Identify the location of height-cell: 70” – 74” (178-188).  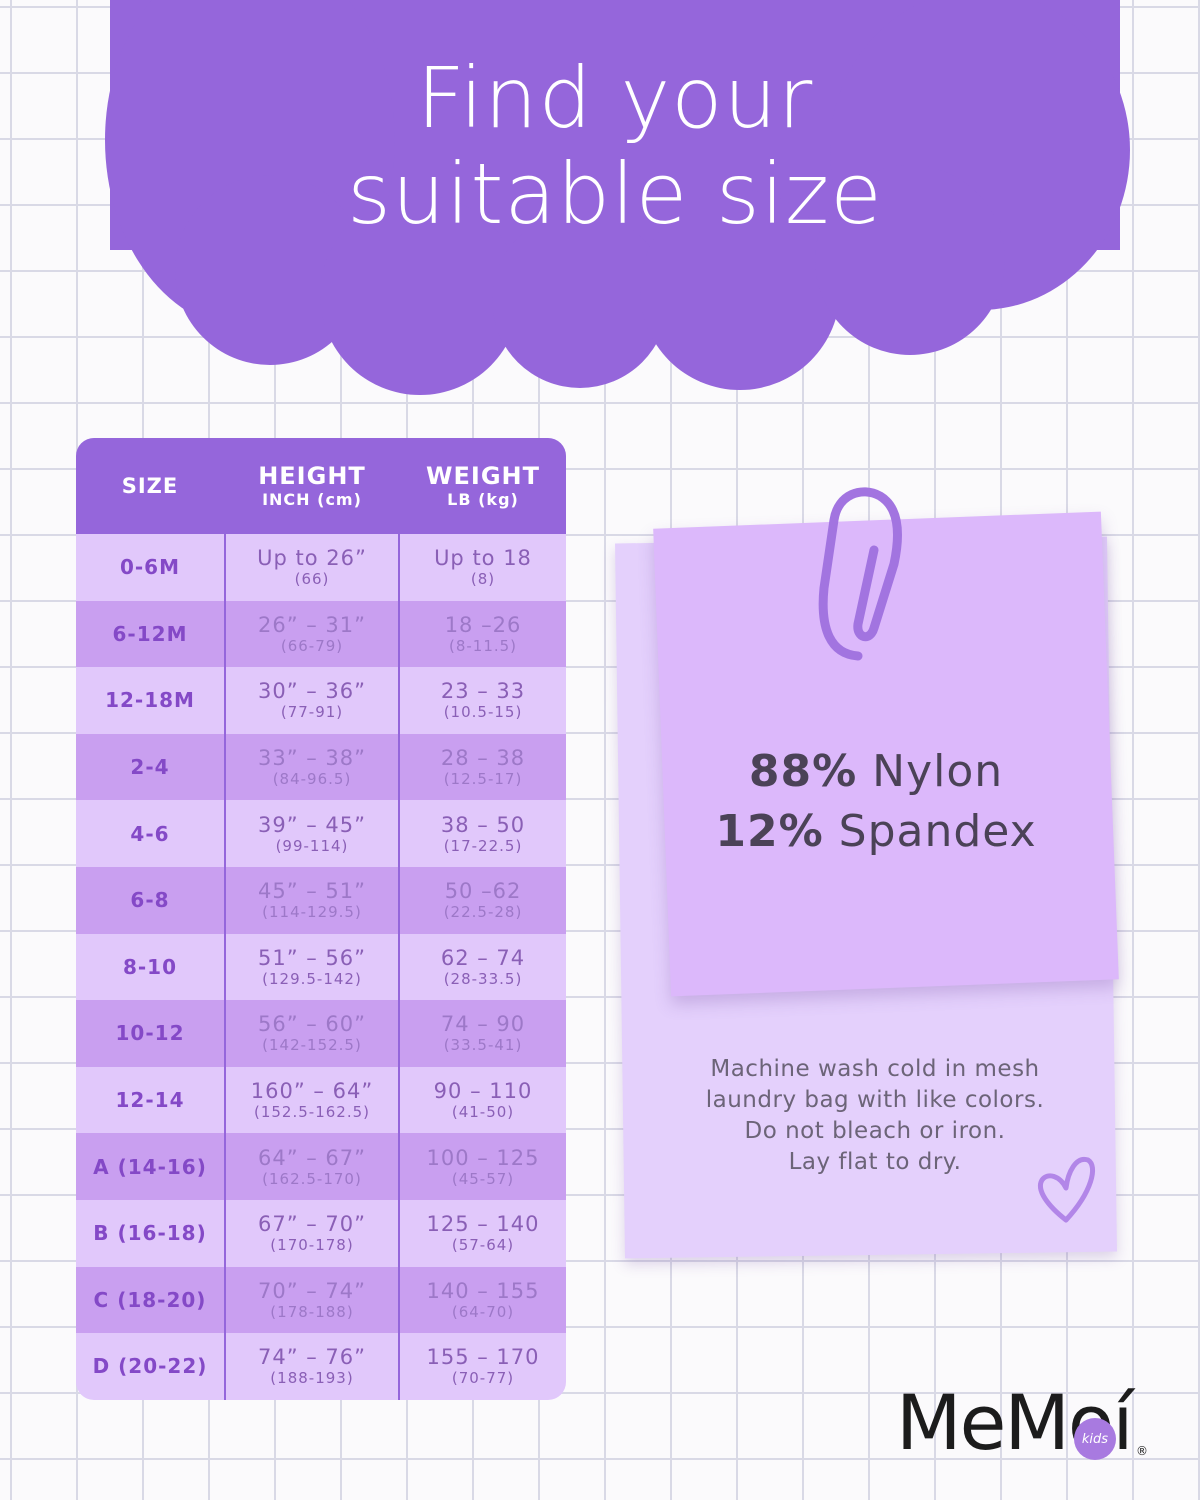
(312, 1300).